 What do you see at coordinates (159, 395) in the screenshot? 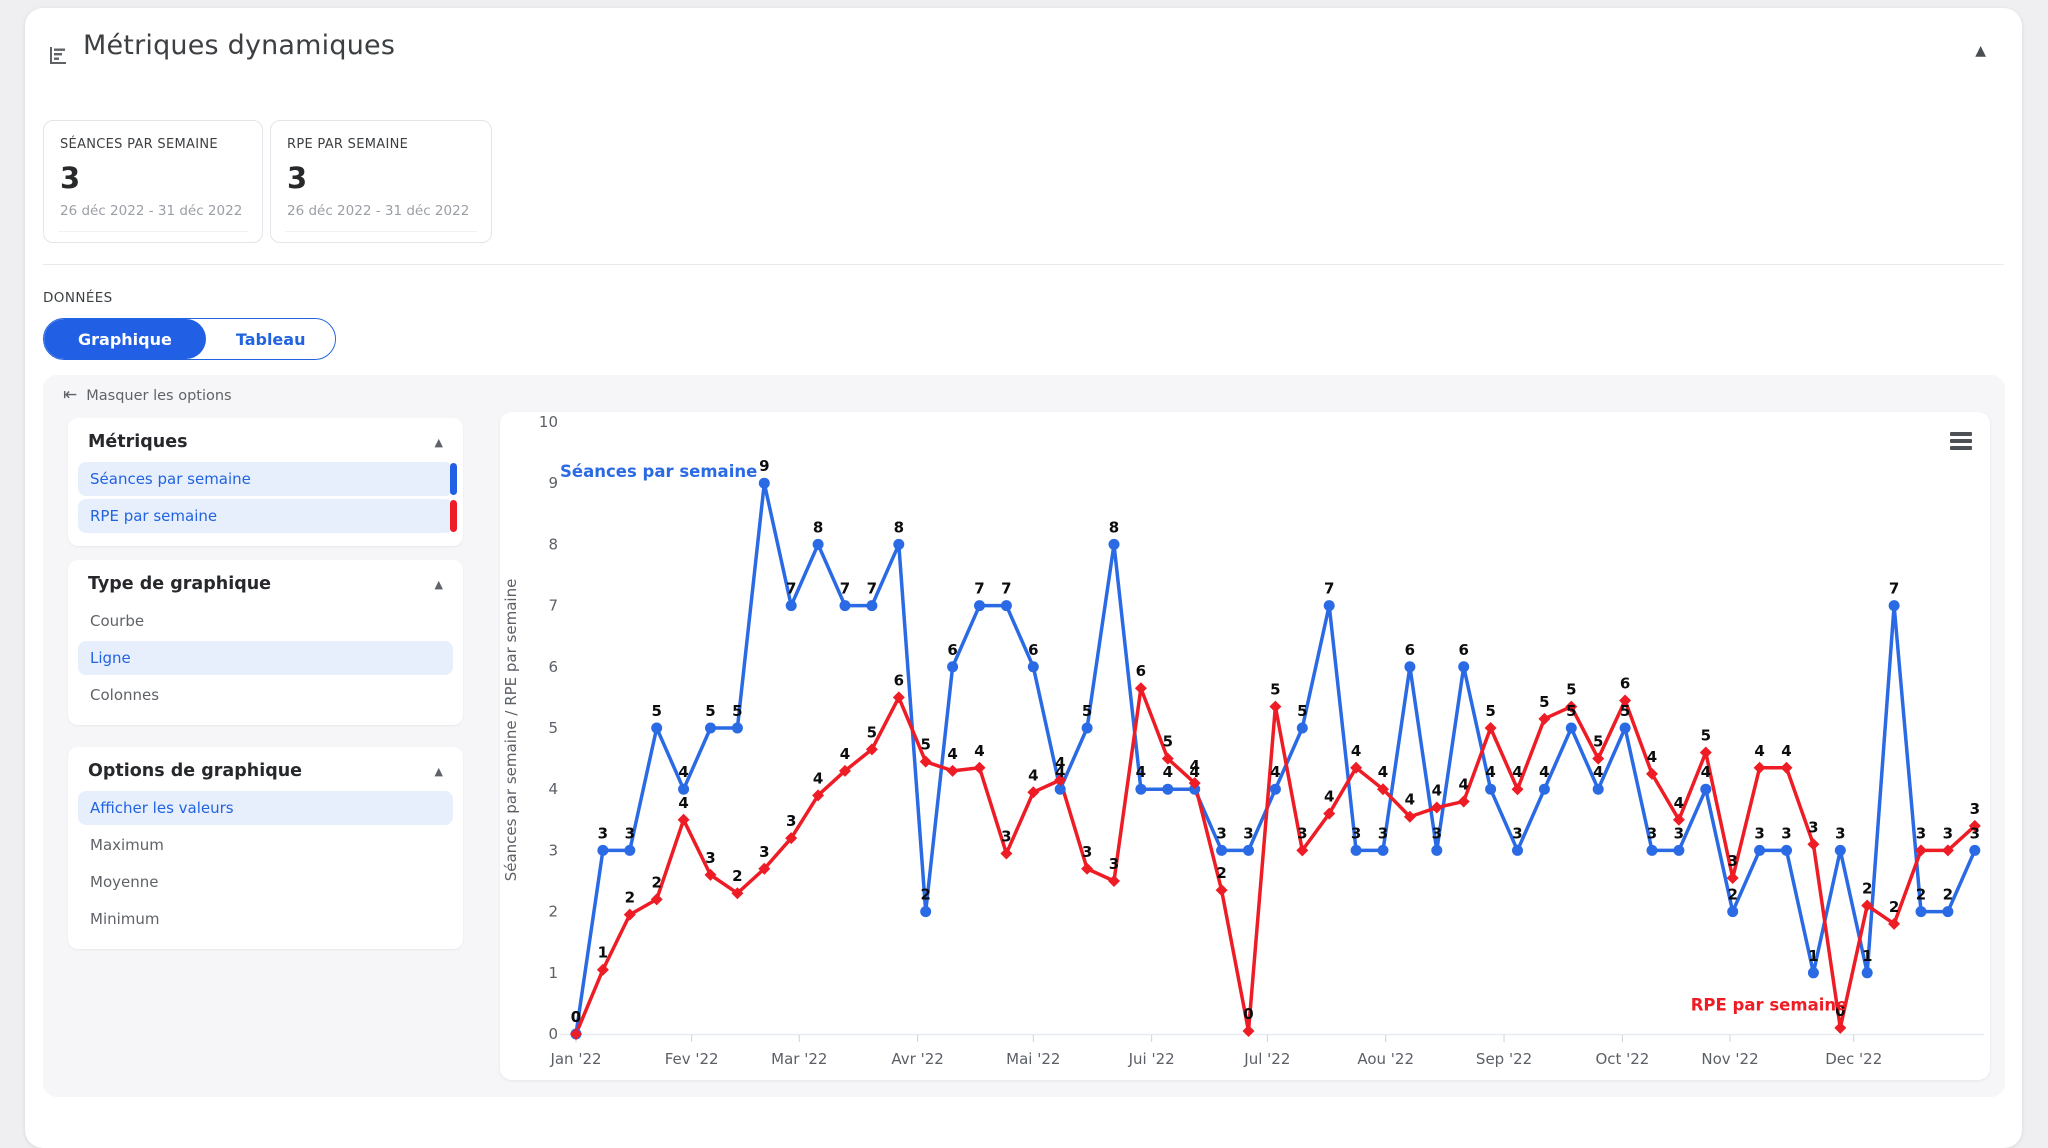
I see `hide-options-label: Masquer les options` at bounding box center [159, 395].